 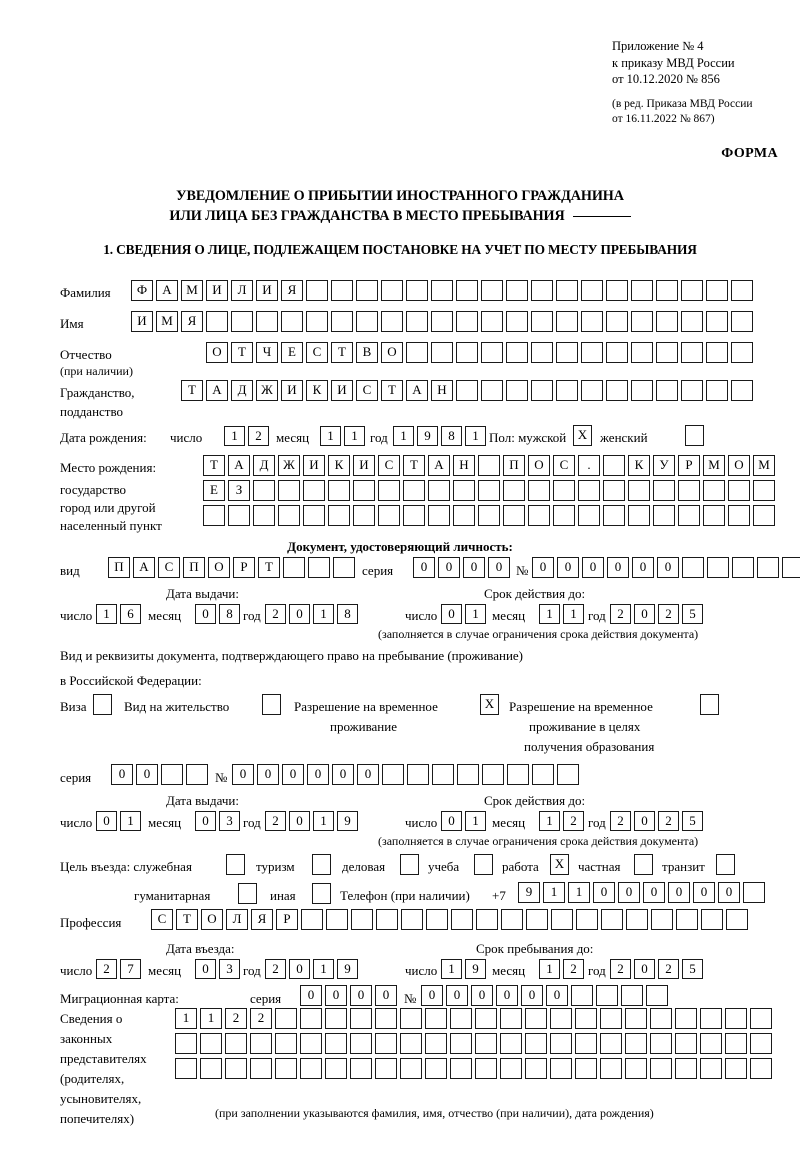 I want to click on cell: И, so click(x=364, y=465).